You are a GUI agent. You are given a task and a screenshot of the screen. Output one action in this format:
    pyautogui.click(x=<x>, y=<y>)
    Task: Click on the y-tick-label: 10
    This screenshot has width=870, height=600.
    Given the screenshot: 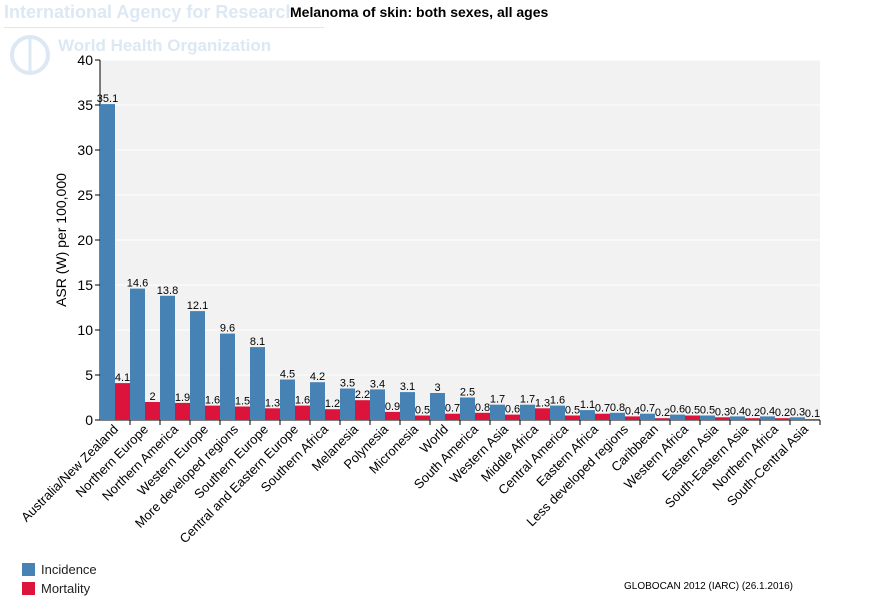 What is the action you would take?
    pyautogui.click(x=85, y=330)
    